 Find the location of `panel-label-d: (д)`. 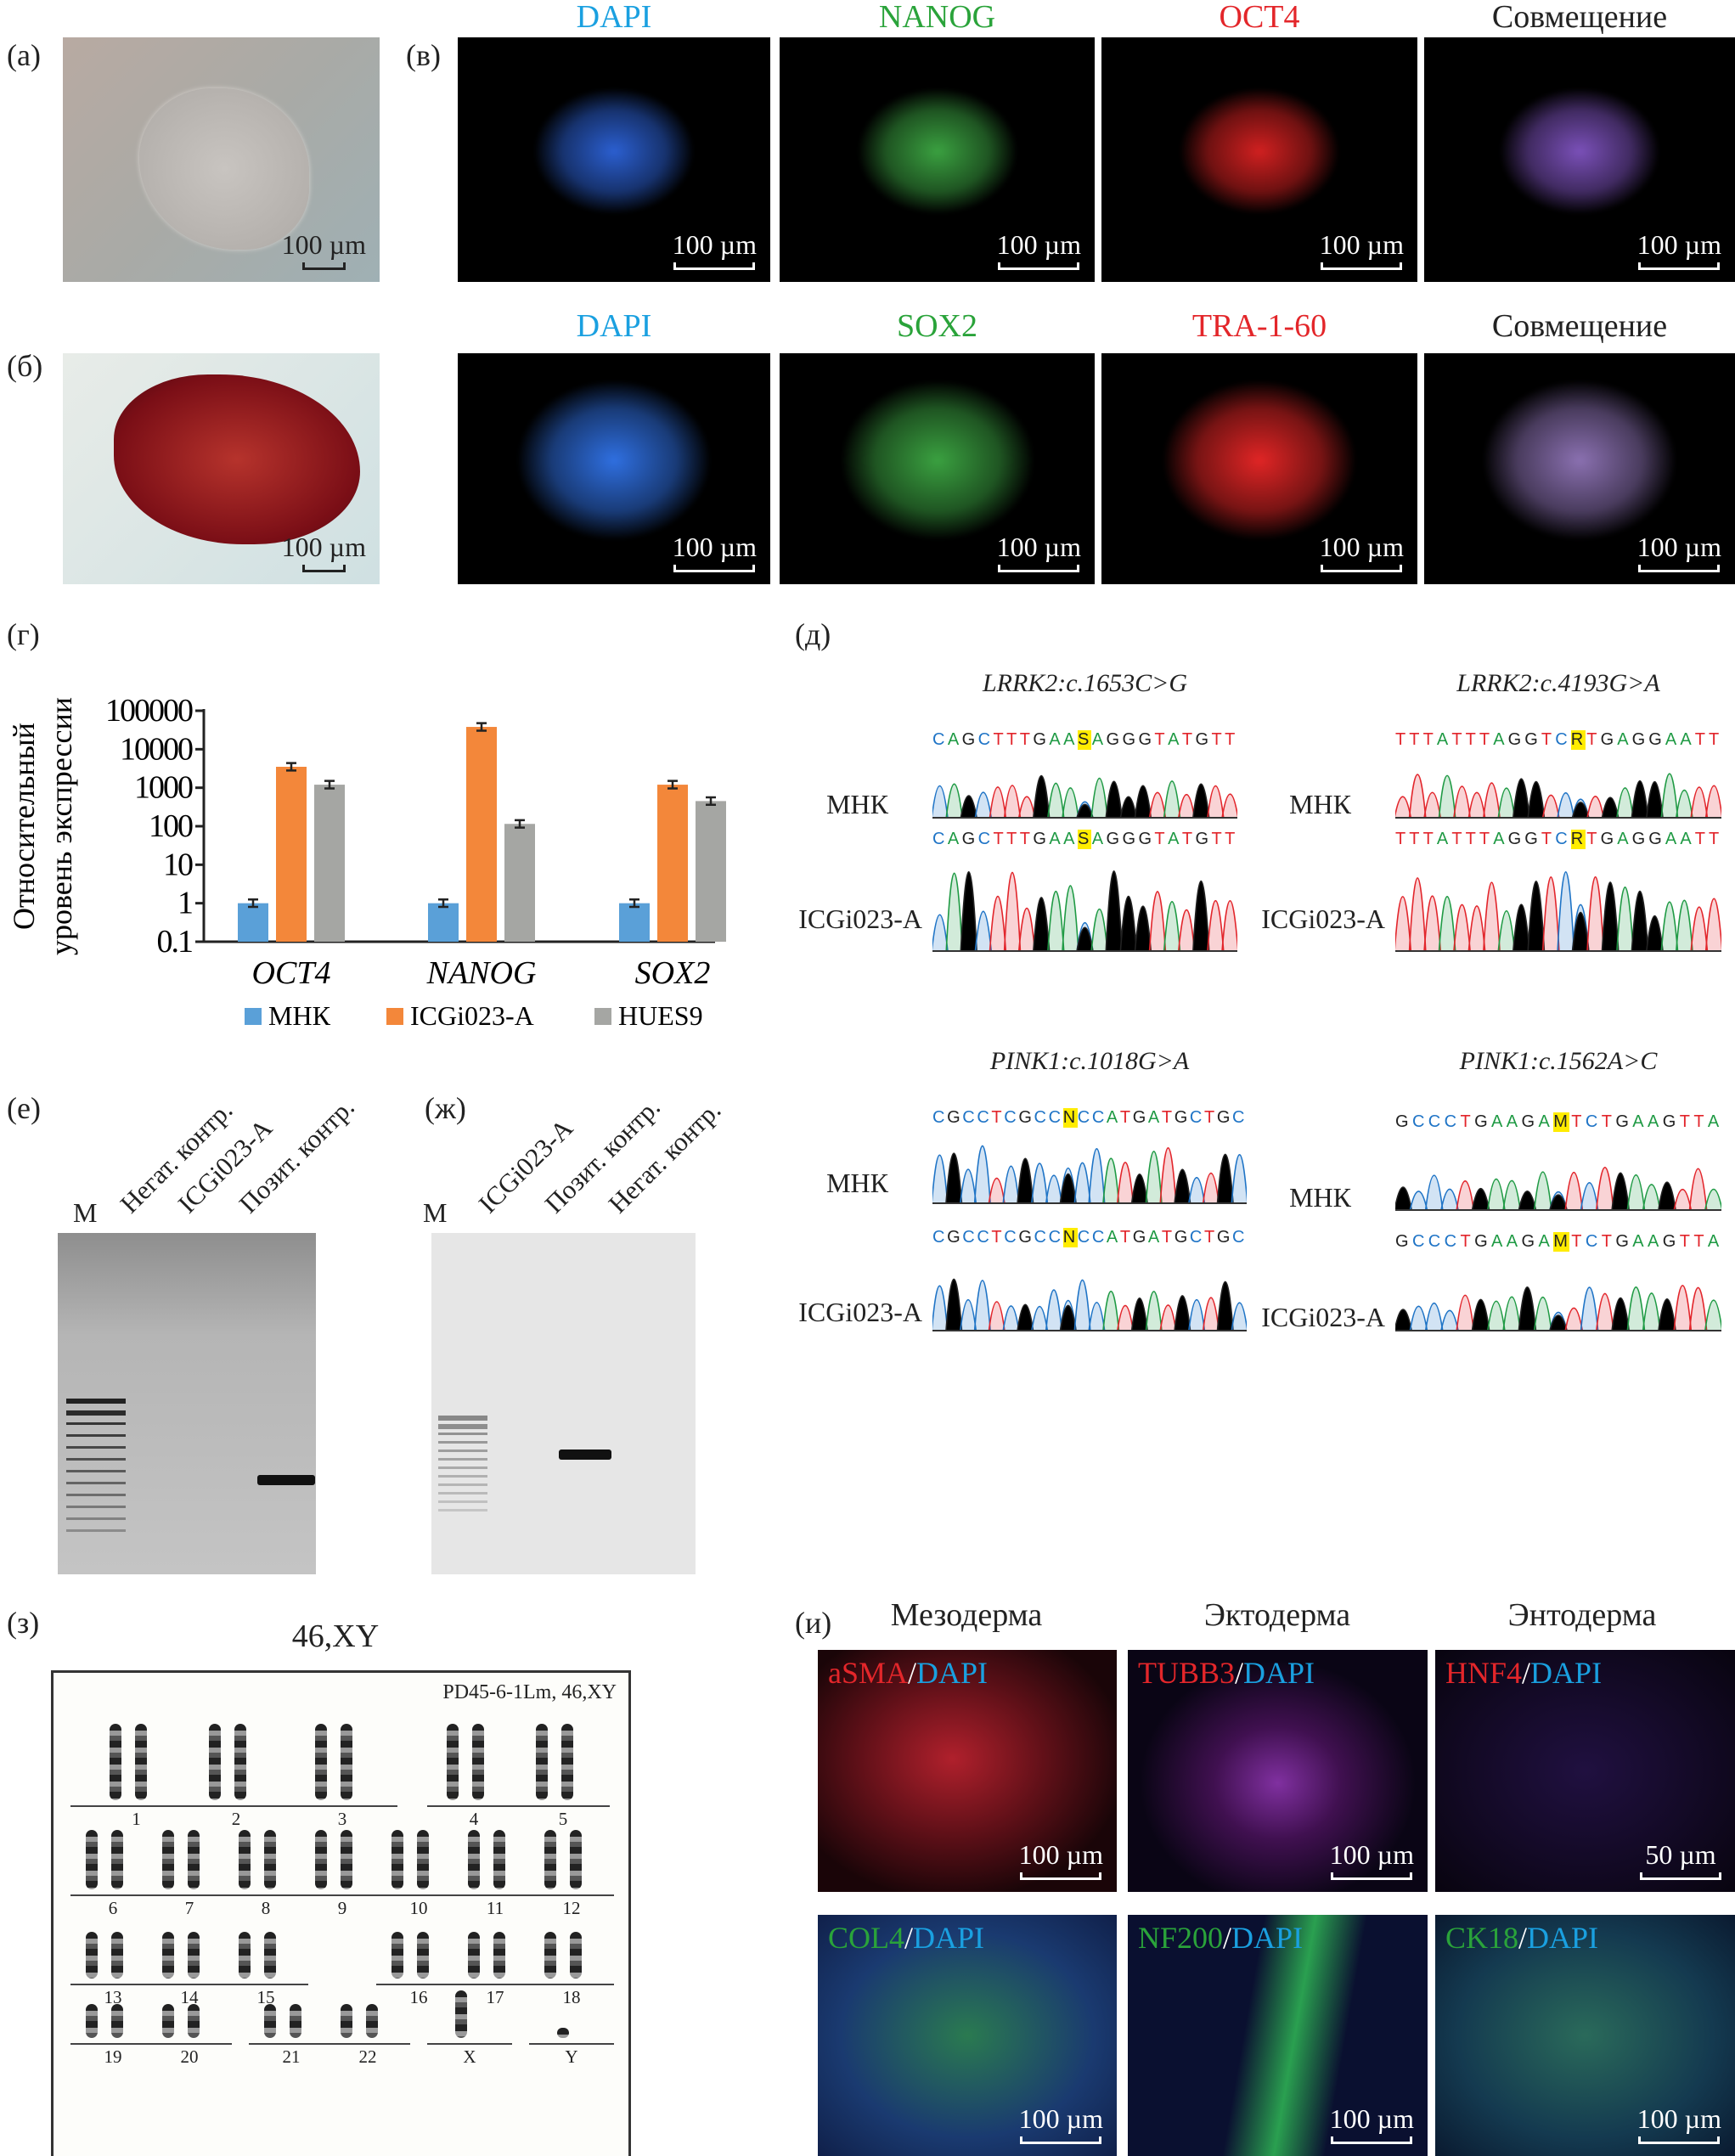

panel-label-d: (д) is located at coordinates (813, 634).